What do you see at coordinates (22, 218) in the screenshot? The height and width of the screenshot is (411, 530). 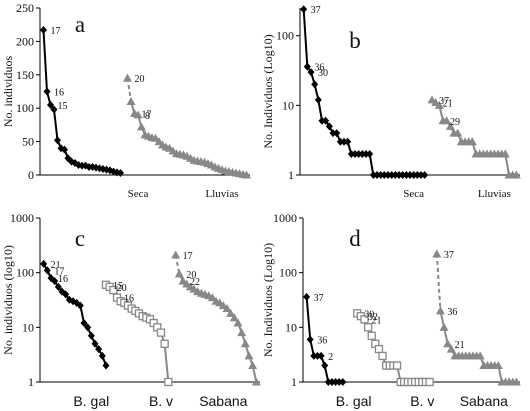 I see `y-tick-label: 1000` at bounding box center [22, 218].